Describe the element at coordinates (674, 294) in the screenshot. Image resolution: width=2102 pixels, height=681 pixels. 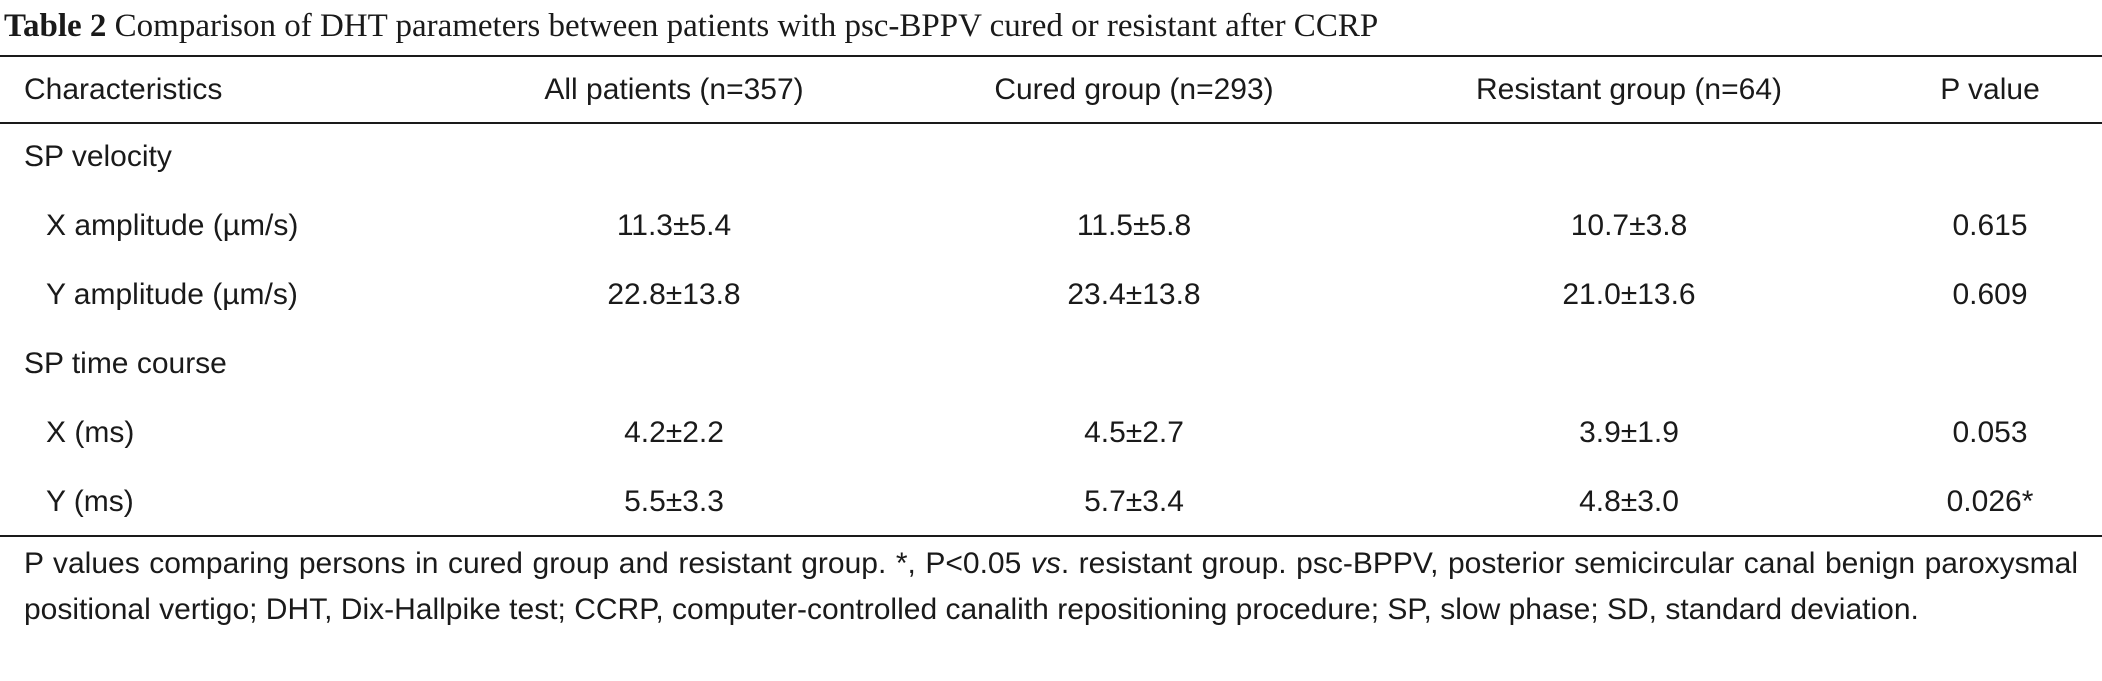
I see `cell-all-patients: 22.8±13.8` at that location.